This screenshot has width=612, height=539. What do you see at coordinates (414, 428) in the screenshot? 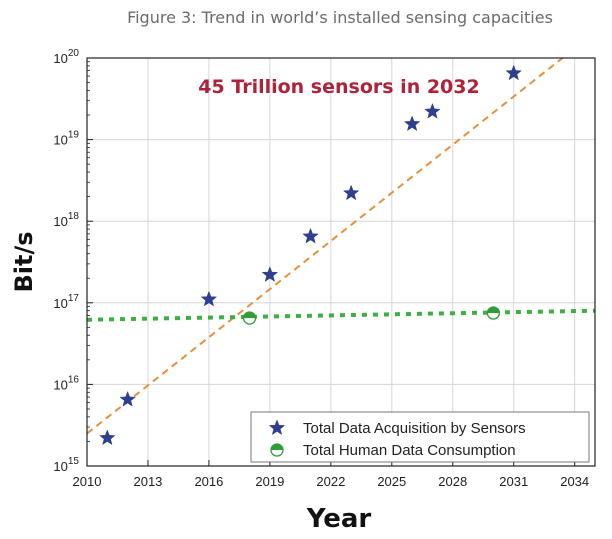
I see `legend-label-sensors: Total Data Acquisition by Sensors` at bounding box center [414, 428].